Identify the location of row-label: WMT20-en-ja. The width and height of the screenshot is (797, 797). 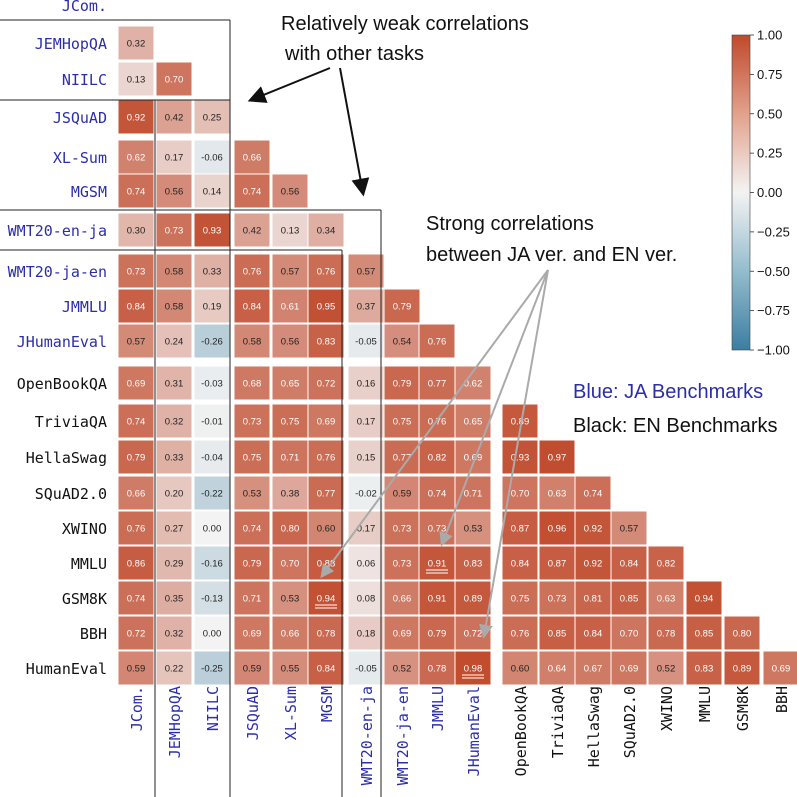
(57, 231).